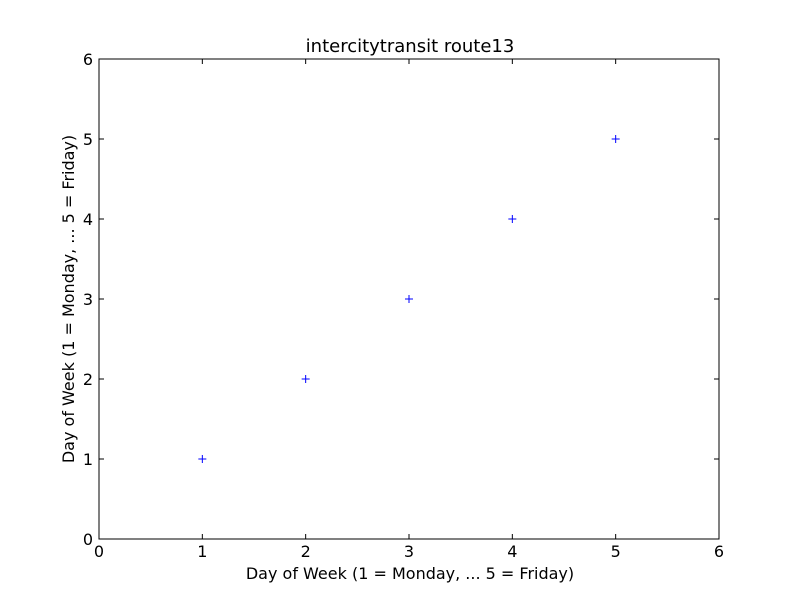 The image size is (800, 600). Describe the element at coordinates (88, 459) in the screenshot. I see `y-tick-label: 1` at that location.